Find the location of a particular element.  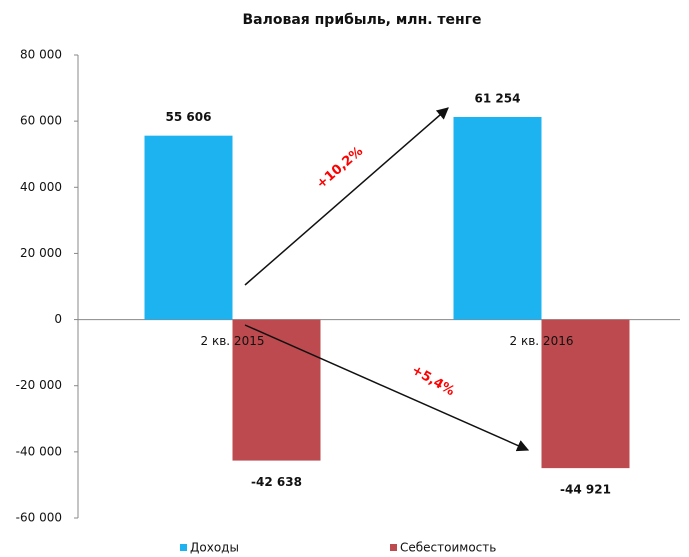

chart-title: Валовая прибыль, млн. тенге is located at coordinates (361, 20).